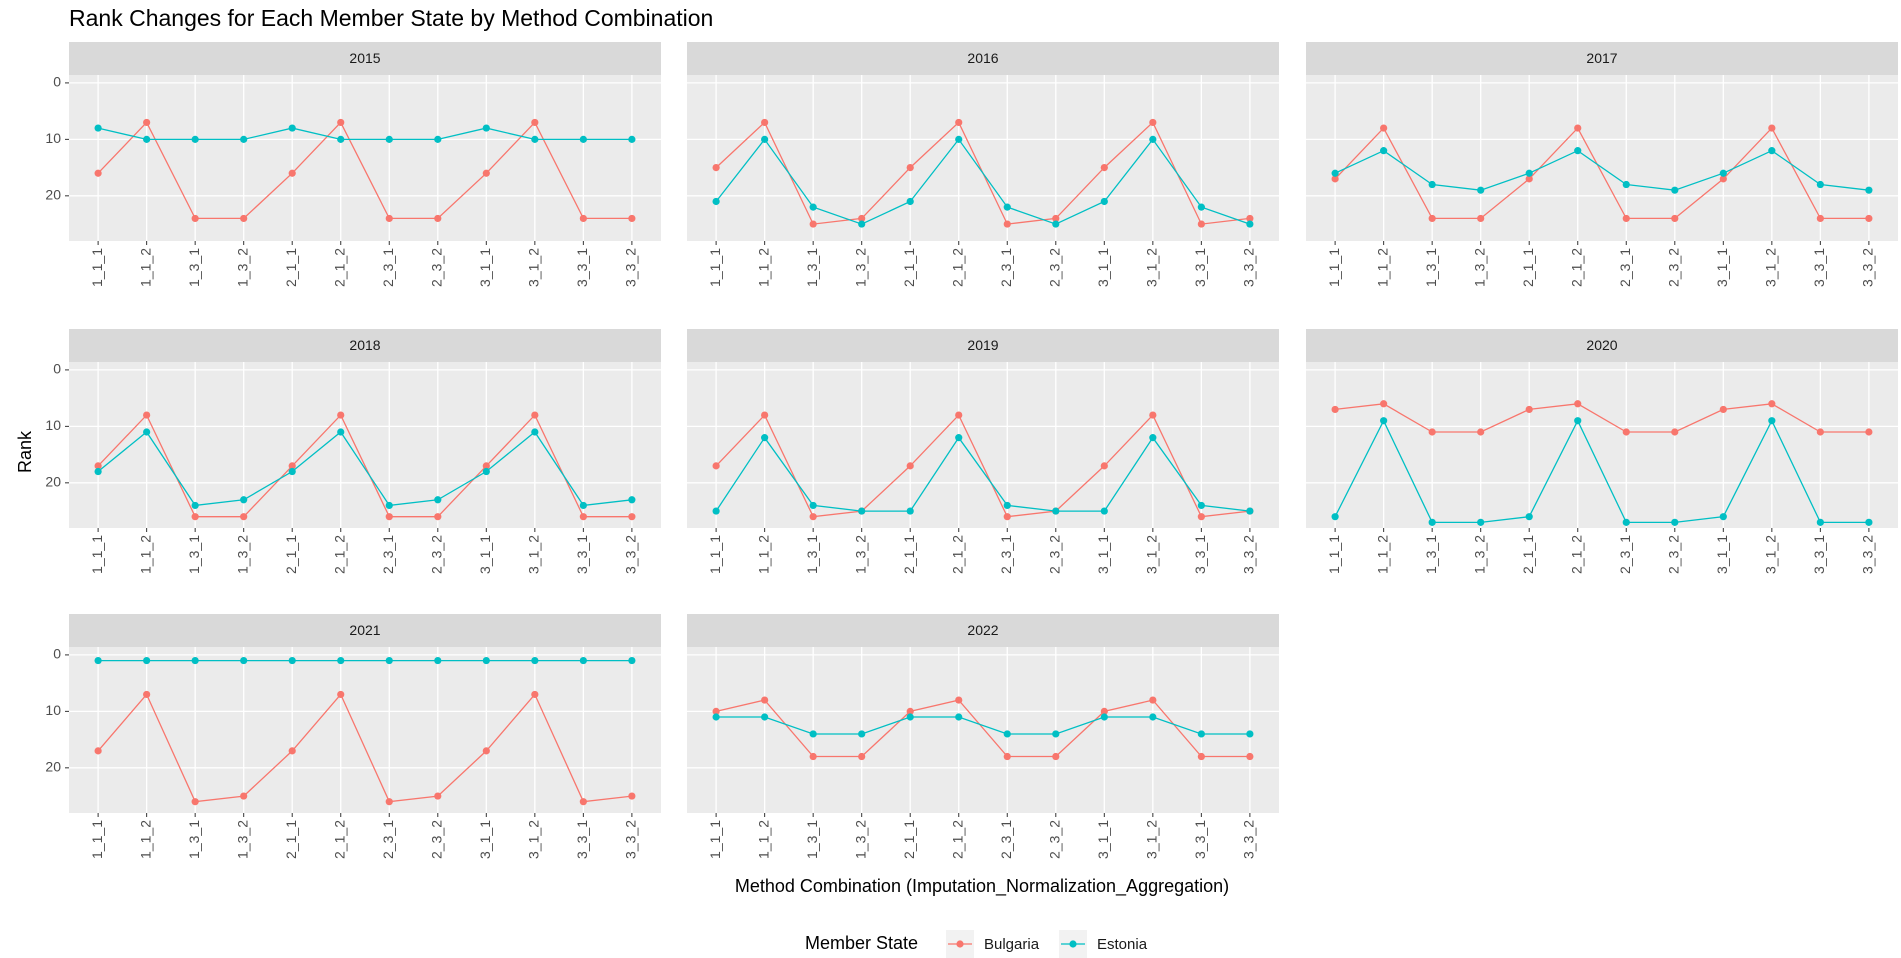 This screenshot has height=958, width=1901. I want to click on facet-title: 2019, so click(982, 345).